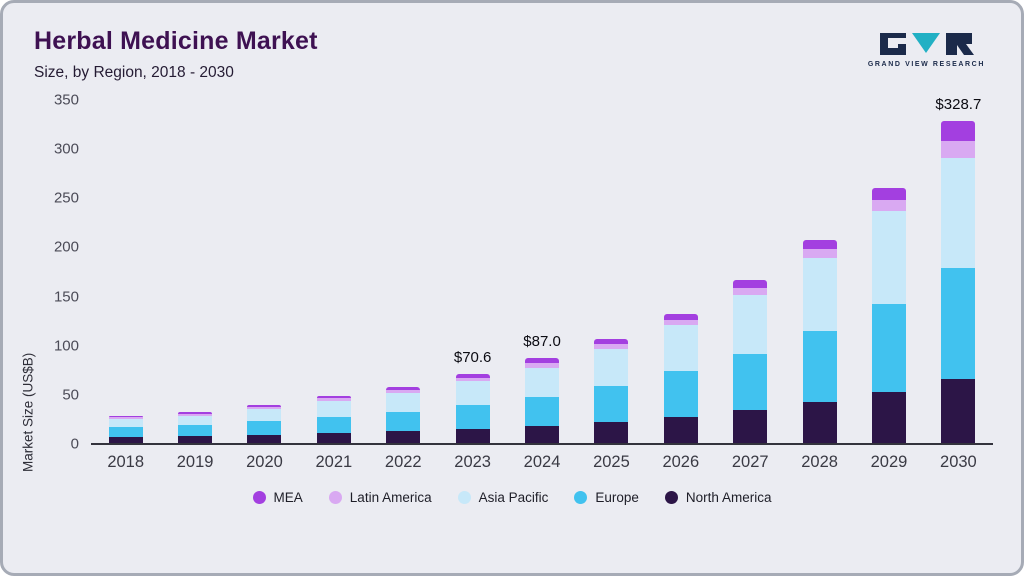 The width and height of the screenshot is (1024, 576). Describe the element at coordinates (66, 247) in the screenshot. I see `y-tick-label: 200` at that location.